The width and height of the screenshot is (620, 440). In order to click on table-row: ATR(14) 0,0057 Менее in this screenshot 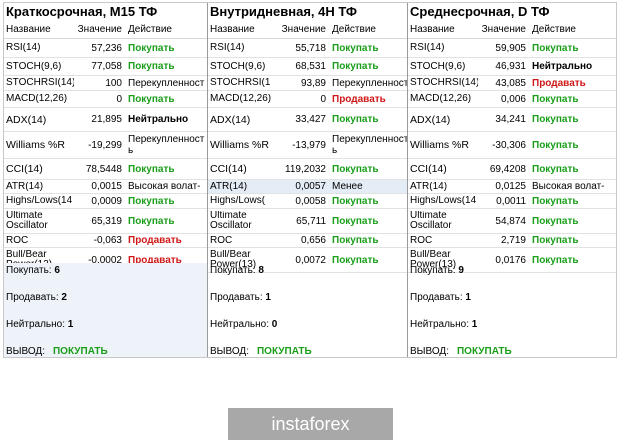, I will do `click(307, 187)`.